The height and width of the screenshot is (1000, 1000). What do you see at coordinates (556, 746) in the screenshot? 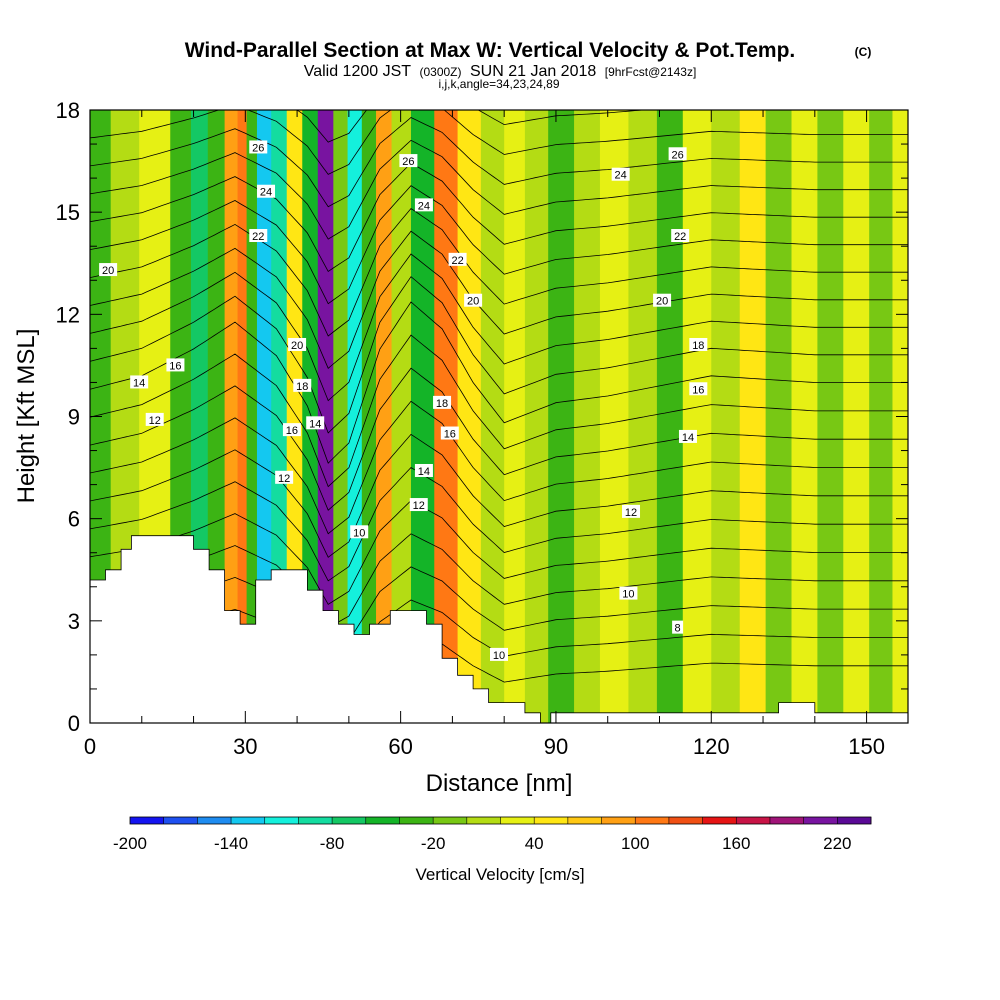
I see `x-tick-label: 90` at bounding box center [556, 746].